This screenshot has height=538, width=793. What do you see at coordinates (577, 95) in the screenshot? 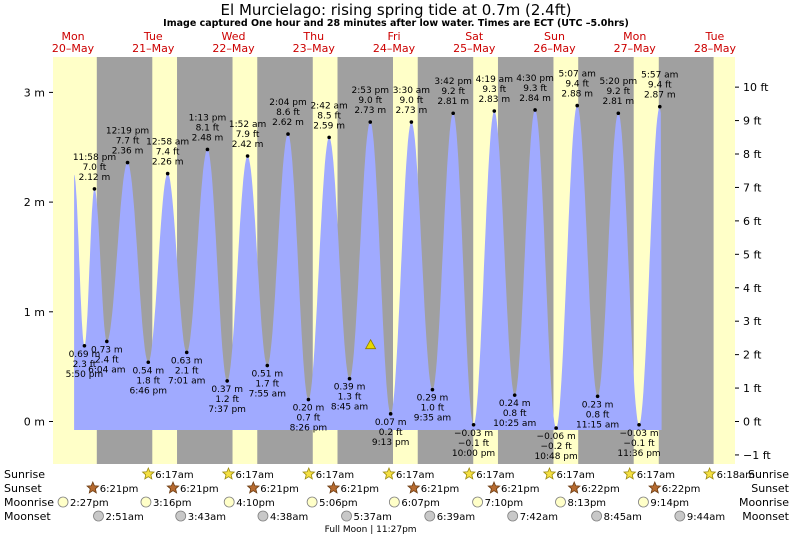
I see `extreme-m: 2.88 m` at bounding box center [577, 95].